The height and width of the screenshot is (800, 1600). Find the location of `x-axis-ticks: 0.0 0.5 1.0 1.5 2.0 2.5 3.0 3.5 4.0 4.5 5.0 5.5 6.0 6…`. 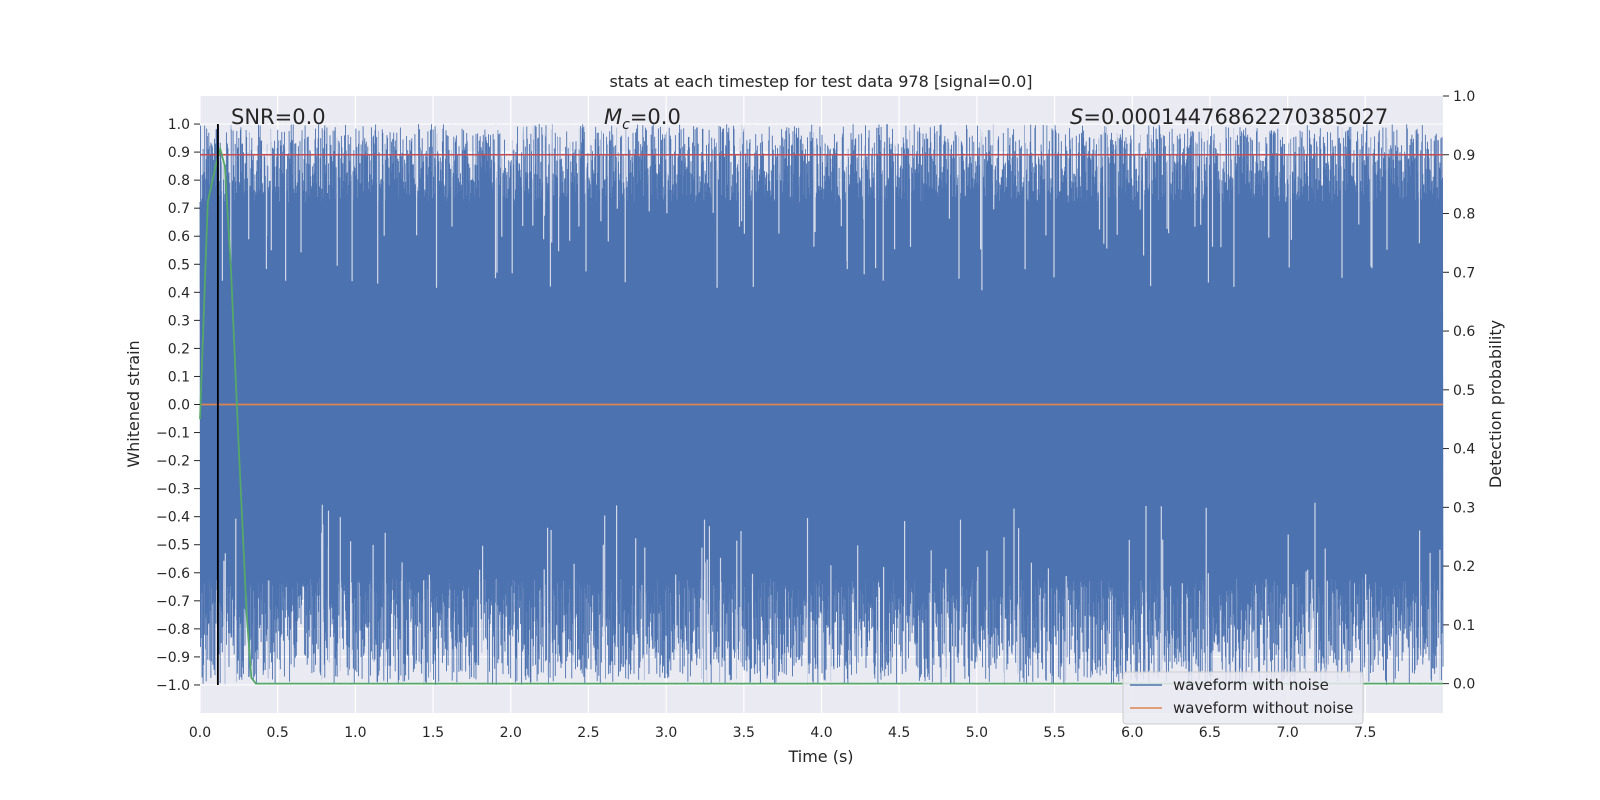

x-axis-ticks: 0.0 0.5 1.0 1.5 2.0 2.5 3.0 3.5 4.0 4.5 5.0 5.5 6.0 6… is located at coordinates (783, 733).